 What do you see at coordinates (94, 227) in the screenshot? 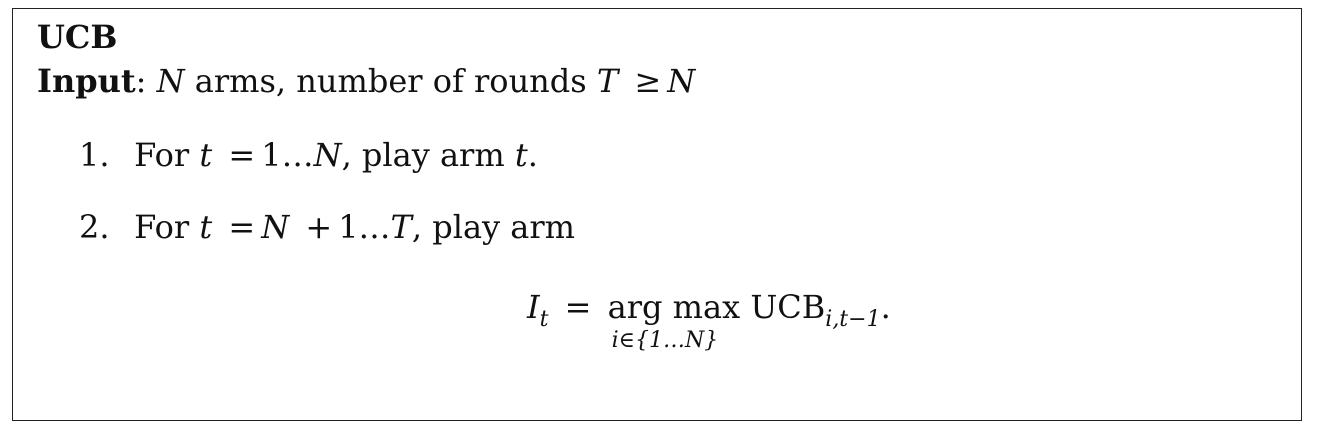
I see `step-2-number: 2.` at bounding box center [94, 227].